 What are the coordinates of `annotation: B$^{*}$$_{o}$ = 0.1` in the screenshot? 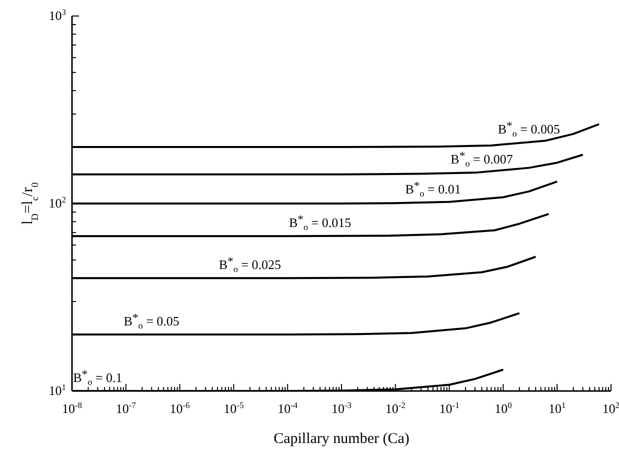 It's located at (97, 377).